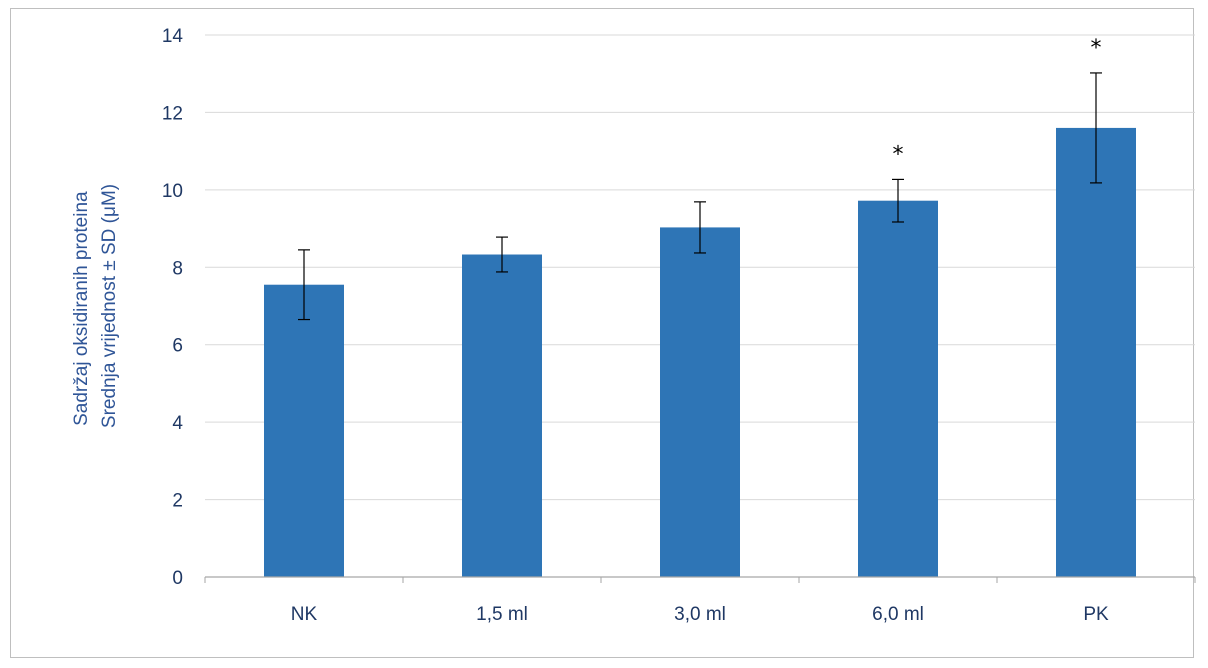  I want to click on y-tick-label: 6, so click(177, 346).